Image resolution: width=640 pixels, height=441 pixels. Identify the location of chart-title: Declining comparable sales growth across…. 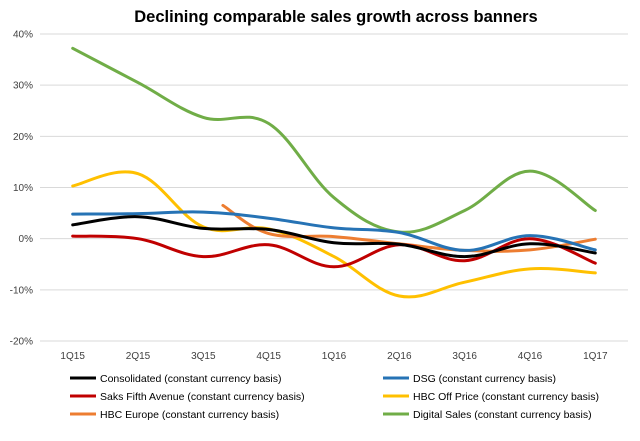
(335, 17).